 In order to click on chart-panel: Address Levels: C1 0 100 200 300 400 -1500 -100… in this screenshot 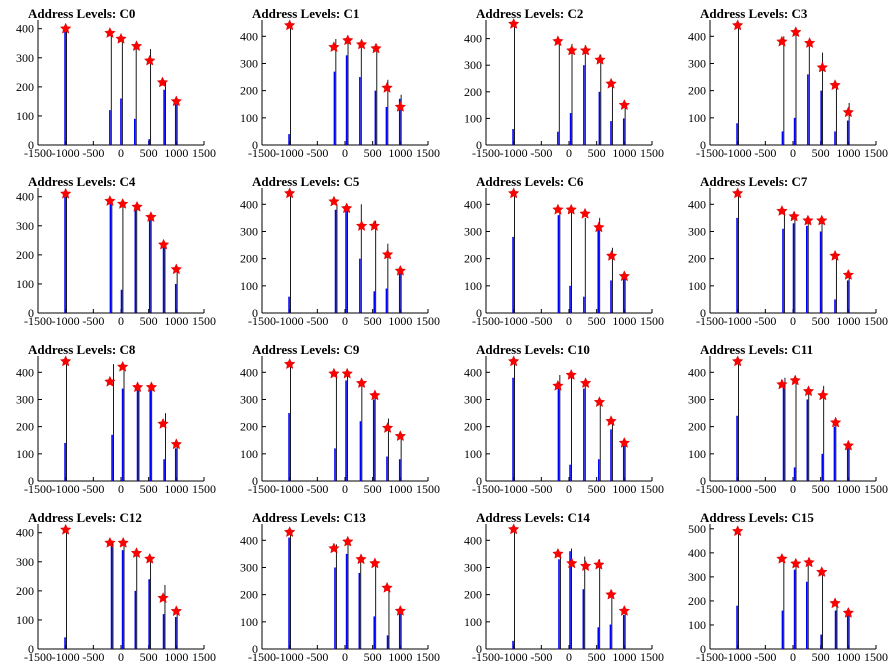, I will do `click(336, 84)`.